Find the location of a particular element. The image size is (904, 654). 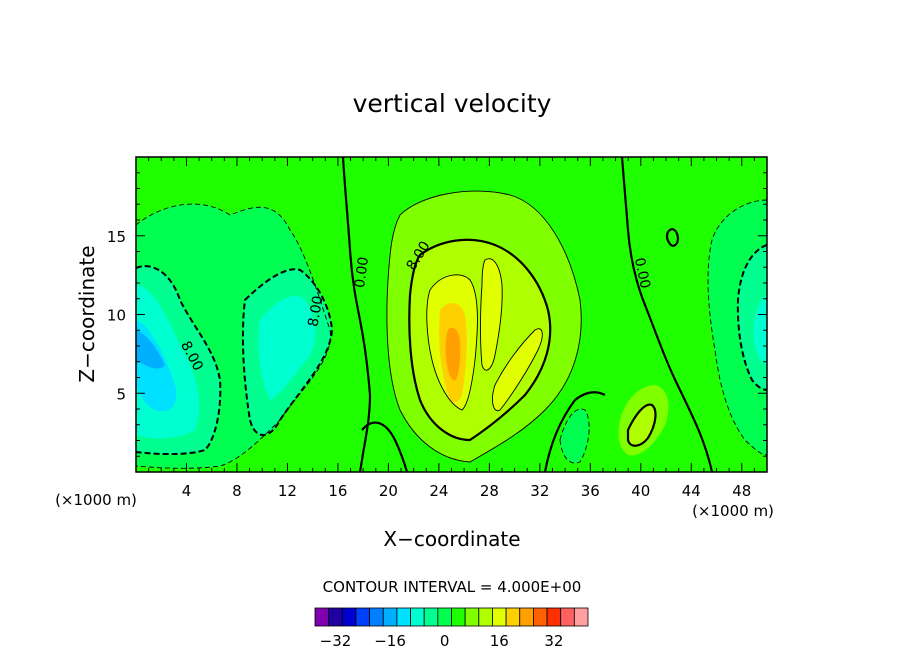

x-axis-label: X−coordinate is located at coordinates (451, 539).